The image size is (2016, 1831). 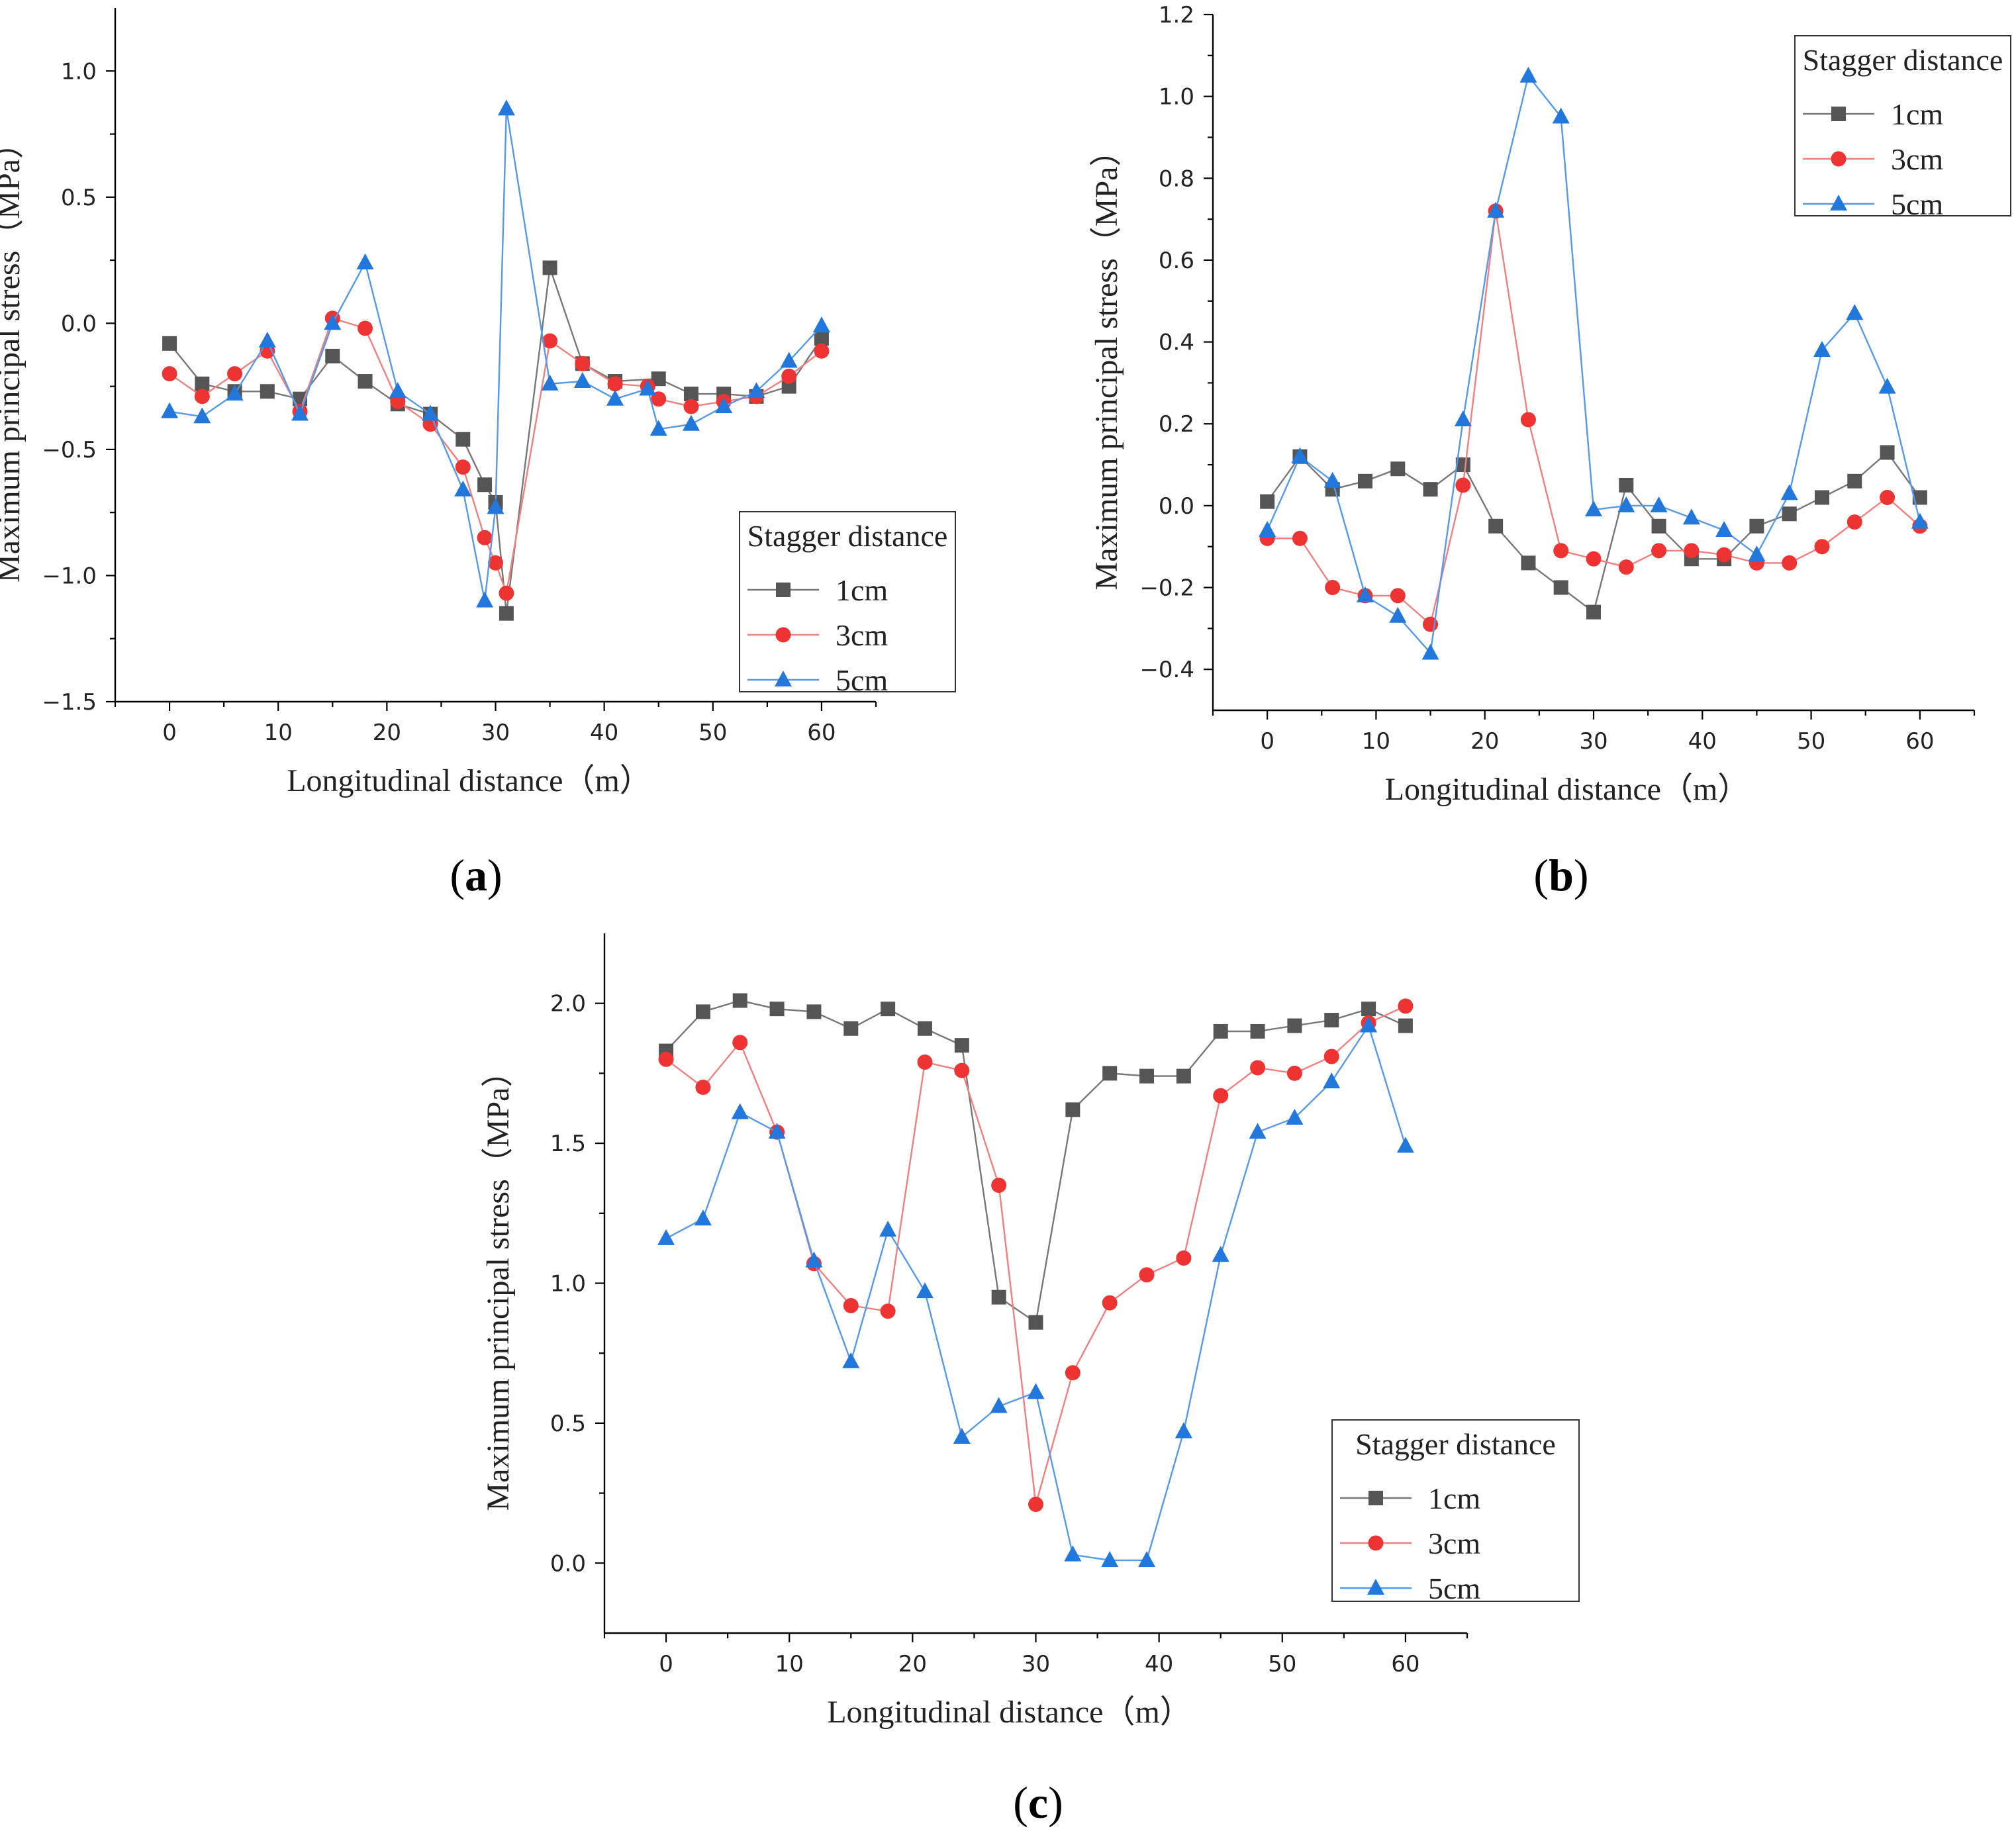 I want to click on legend-marker-1cm, so click(x=1375, y=1498).